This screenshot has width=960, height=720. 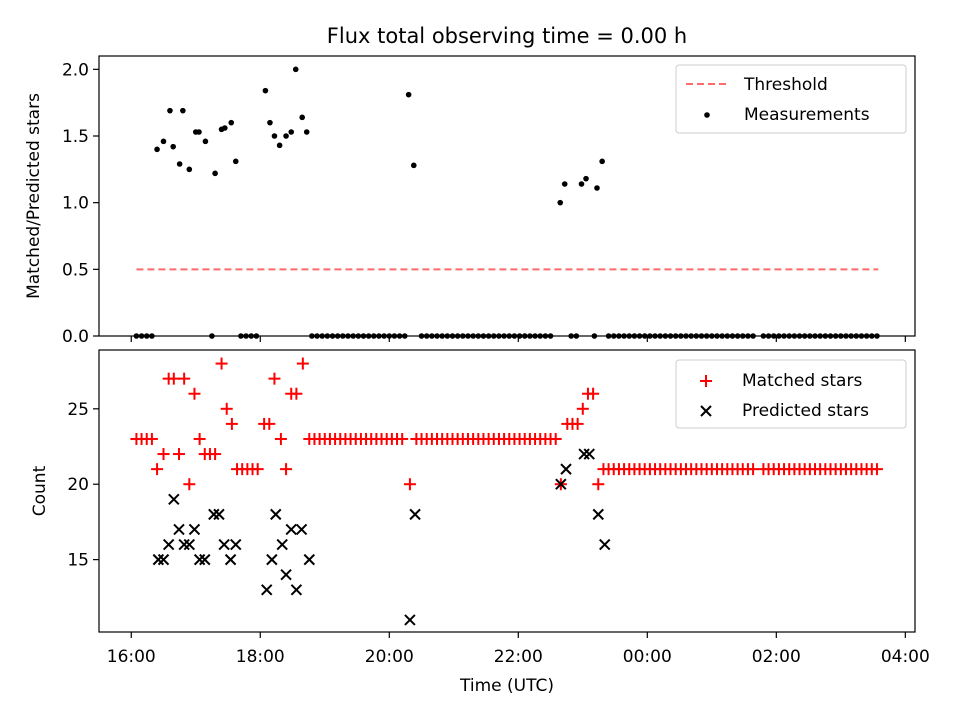 What do you see at coordinates (78, 485) in the screenshot?
I see `bottom-y-tick-label: 20` at bounding box center [78, 485].